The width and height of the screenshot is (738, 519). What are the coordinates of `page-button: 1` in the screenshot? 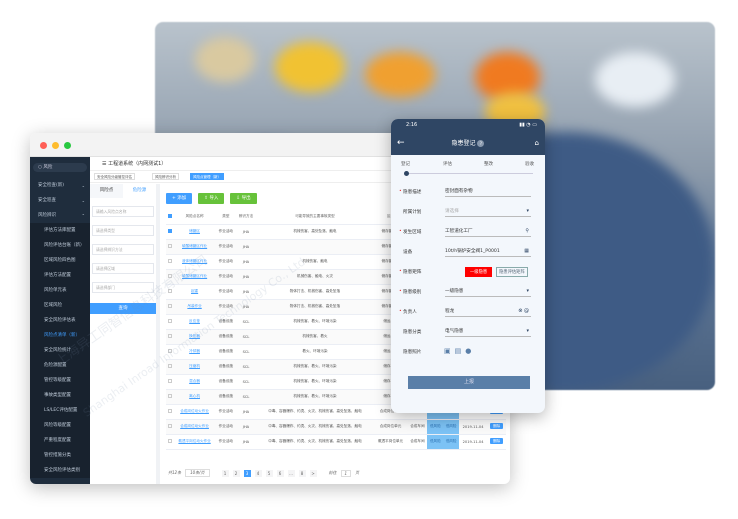 It's located at (225, 473).